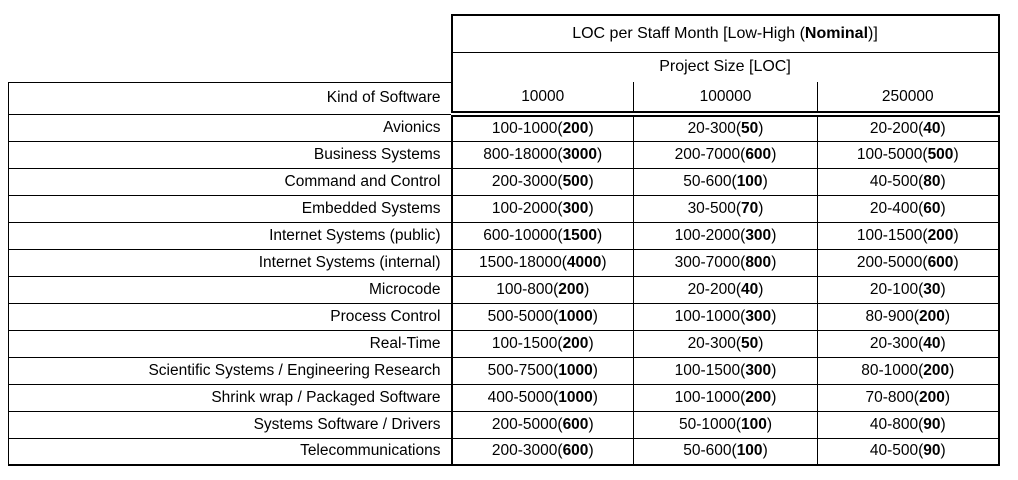 The image size is (1018, 480). Describe the element at coordinates (230, 33) in the screenshot. I see `blank-corner` at that location.